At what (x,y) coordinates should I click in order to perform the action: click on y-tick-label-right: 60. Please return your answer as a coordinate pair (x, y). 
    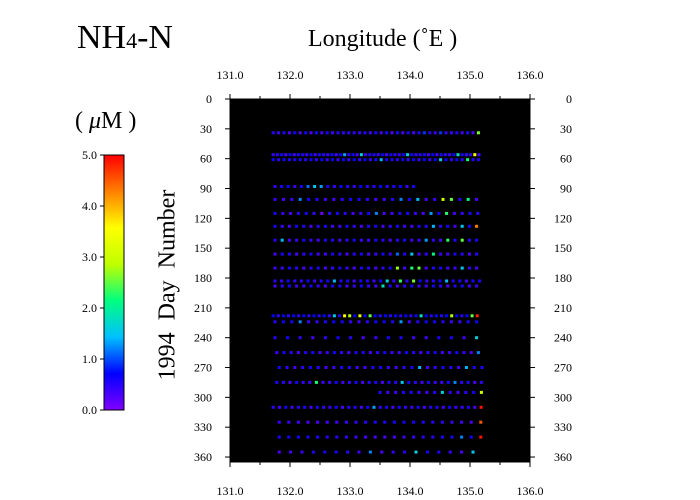
    Looking at the image, I should click on (566, 159).